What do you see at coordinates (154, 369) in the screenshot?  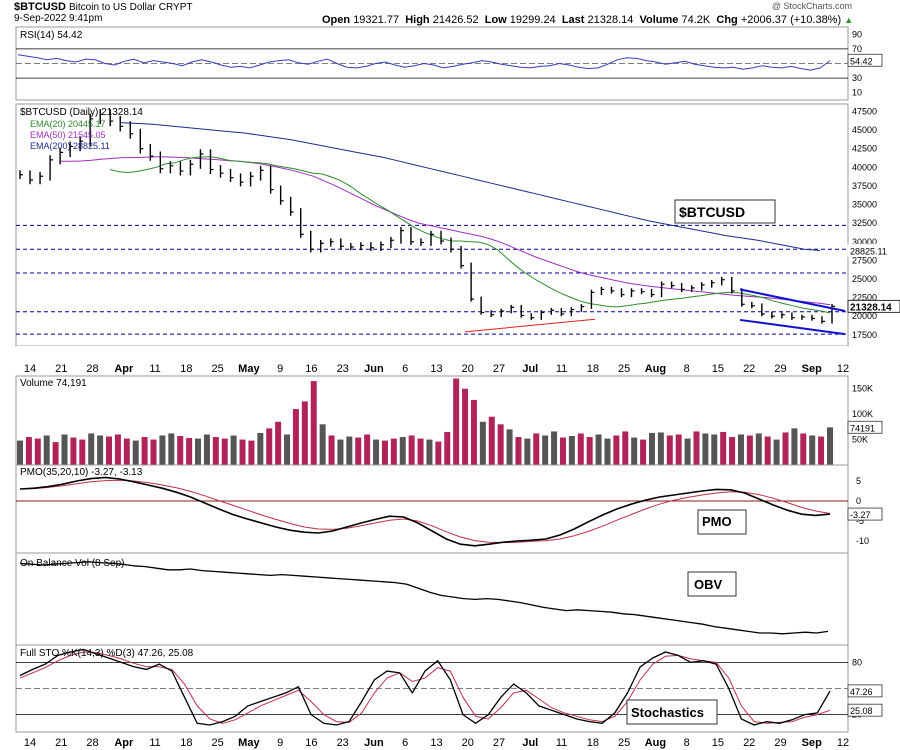 I see `x-axis-label: 11` at bounding box center [154, 369].